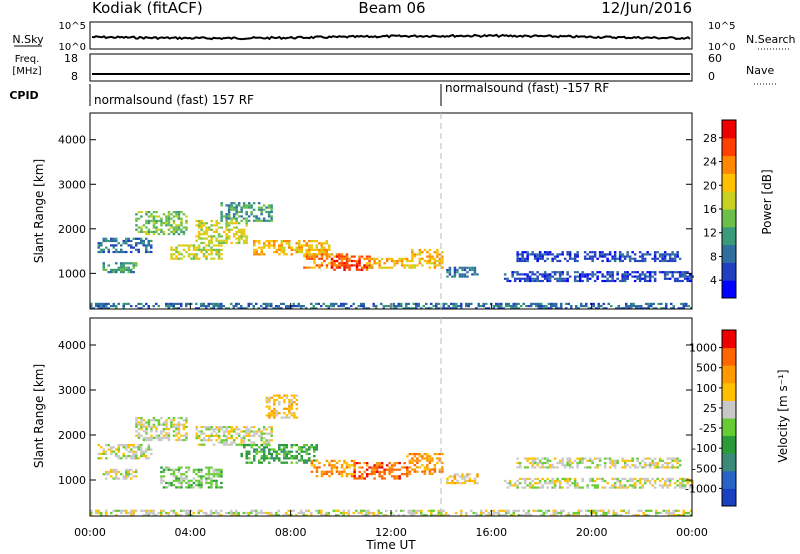  I want to click on freq-panel-frame, so click(391, 67).